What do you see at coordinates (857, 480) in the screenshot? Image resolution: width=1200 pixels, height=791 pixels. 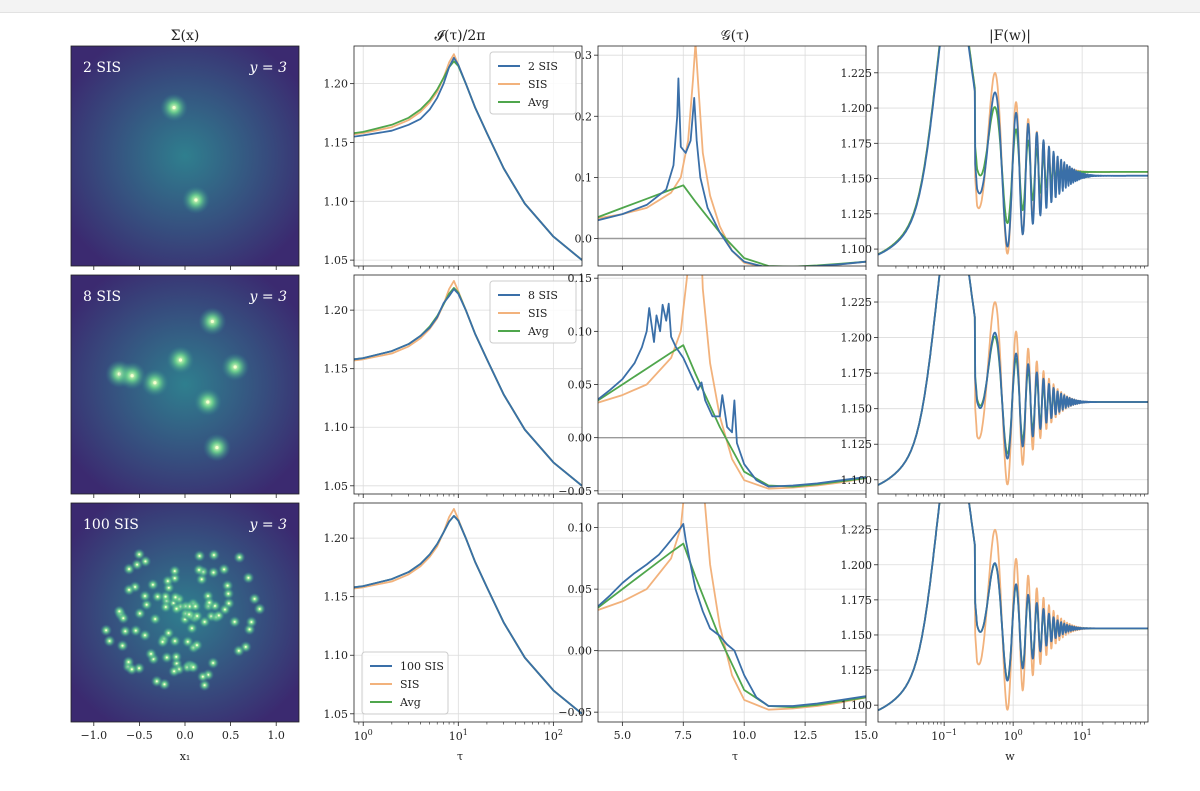 I see `y-tick-label: 1.100` at bounding box center [857, 480].